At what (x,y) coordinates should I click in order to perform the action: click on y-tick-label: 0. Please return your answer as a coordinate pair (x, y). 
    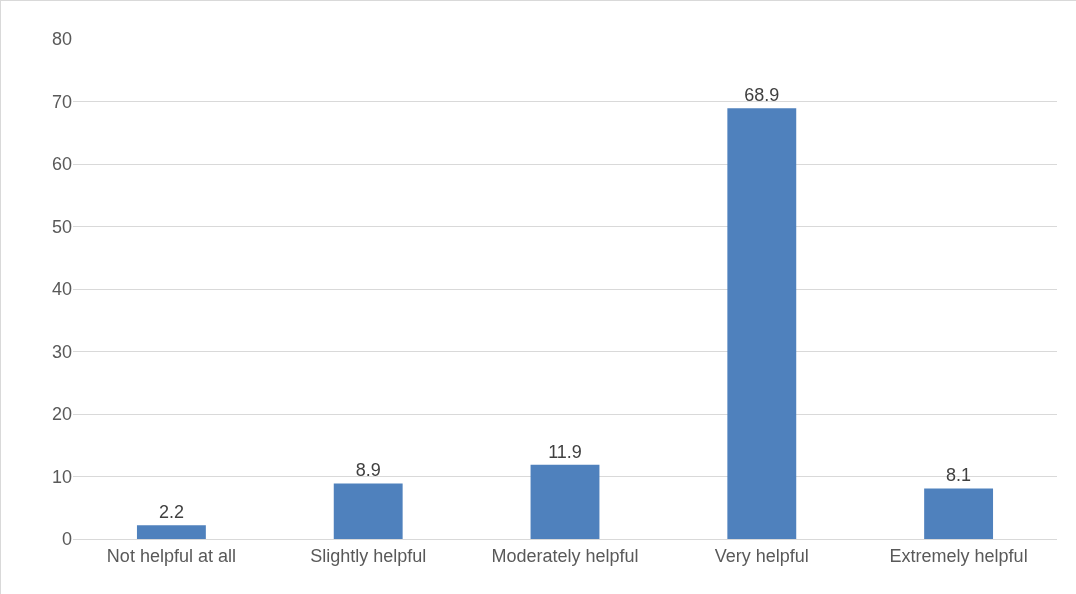
    Looking at the image, I should click on (66, 539).